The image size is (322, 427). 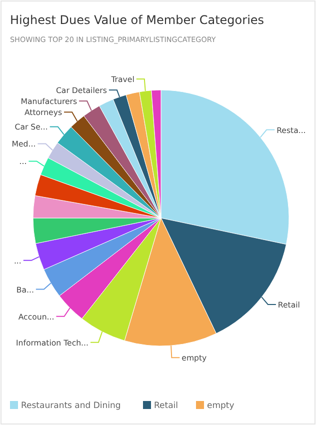 What do you see at coordinates (137, 20) in the screenshot?
I see `chart-title: Highest Dues Value of Member Categories` at bounding box center [137, 20].